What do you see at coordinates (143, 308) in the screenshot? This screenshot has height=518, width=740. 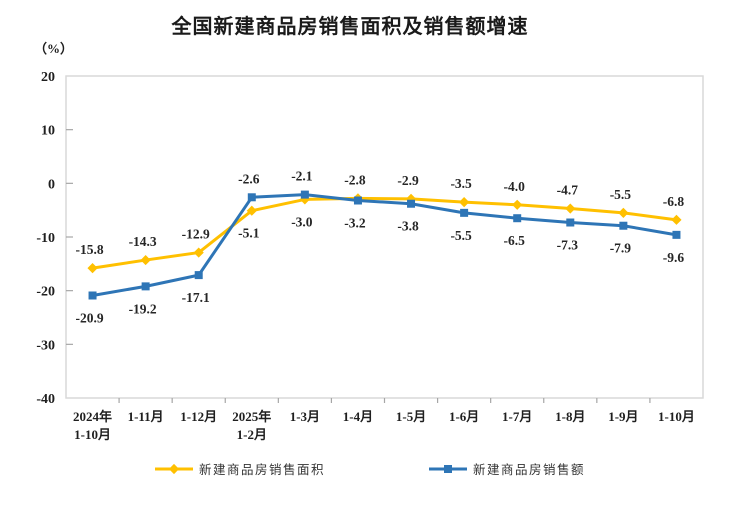 I see `data-label: -19.2` at bounding box center [143, 308].